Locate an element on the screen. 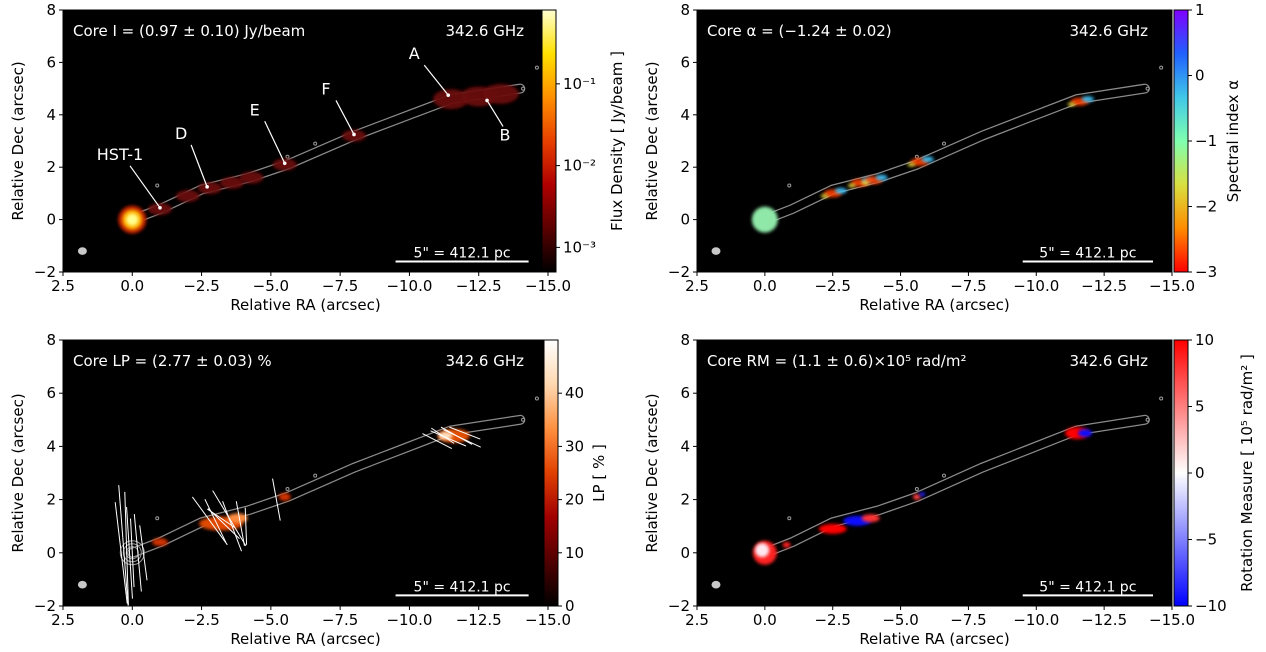  y-tick-label: 0 is located at coordinates (685, 553).